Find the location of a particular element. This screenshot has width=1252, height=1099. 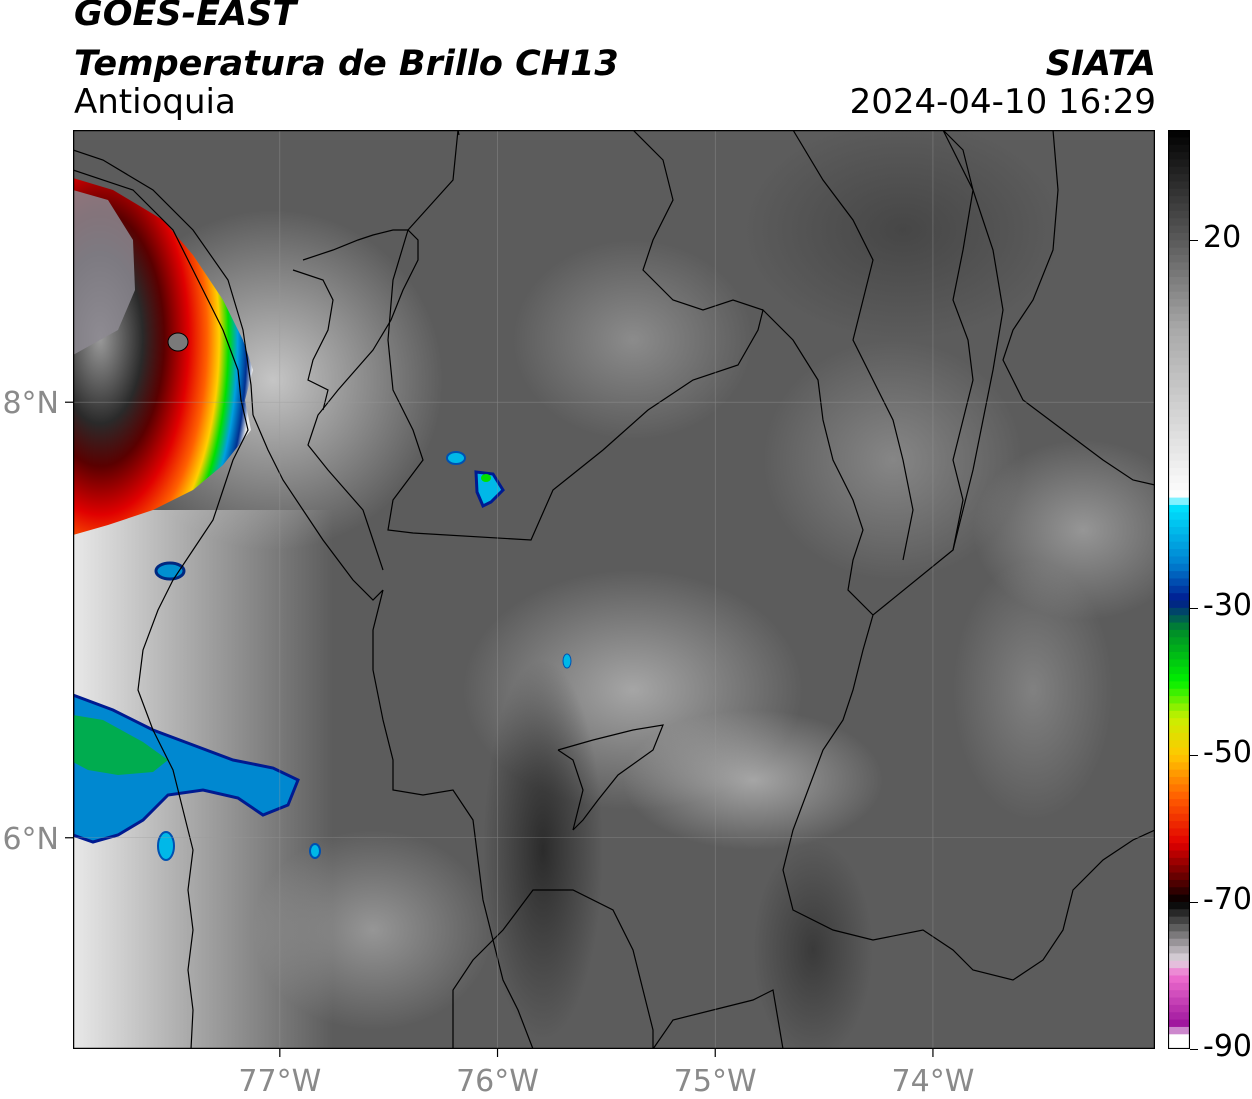

antioquia-south-boundary is located at coordinates (453, 819).